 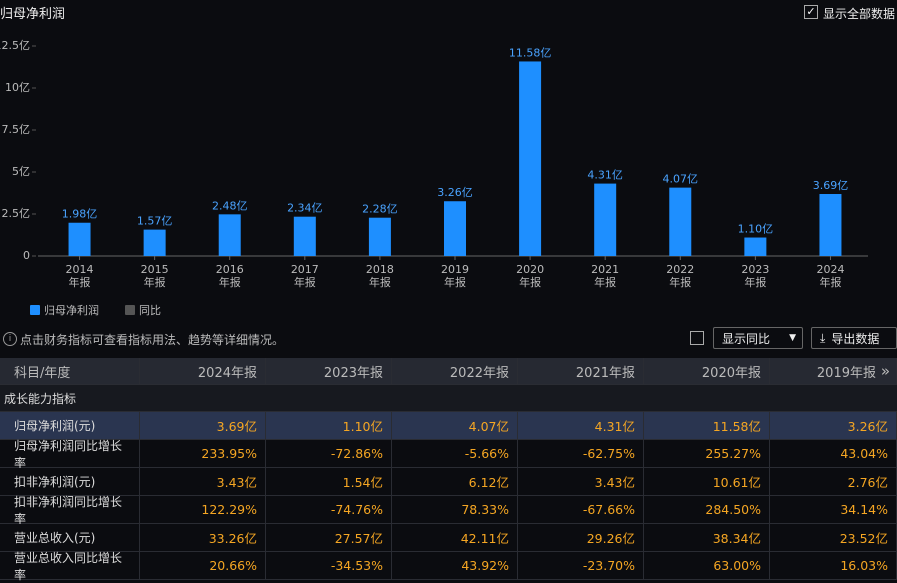 What do you see at coordinates (833, 453) in the screenshot?
I see `value-cell: 43.04%` at bounding box center [833, 453].